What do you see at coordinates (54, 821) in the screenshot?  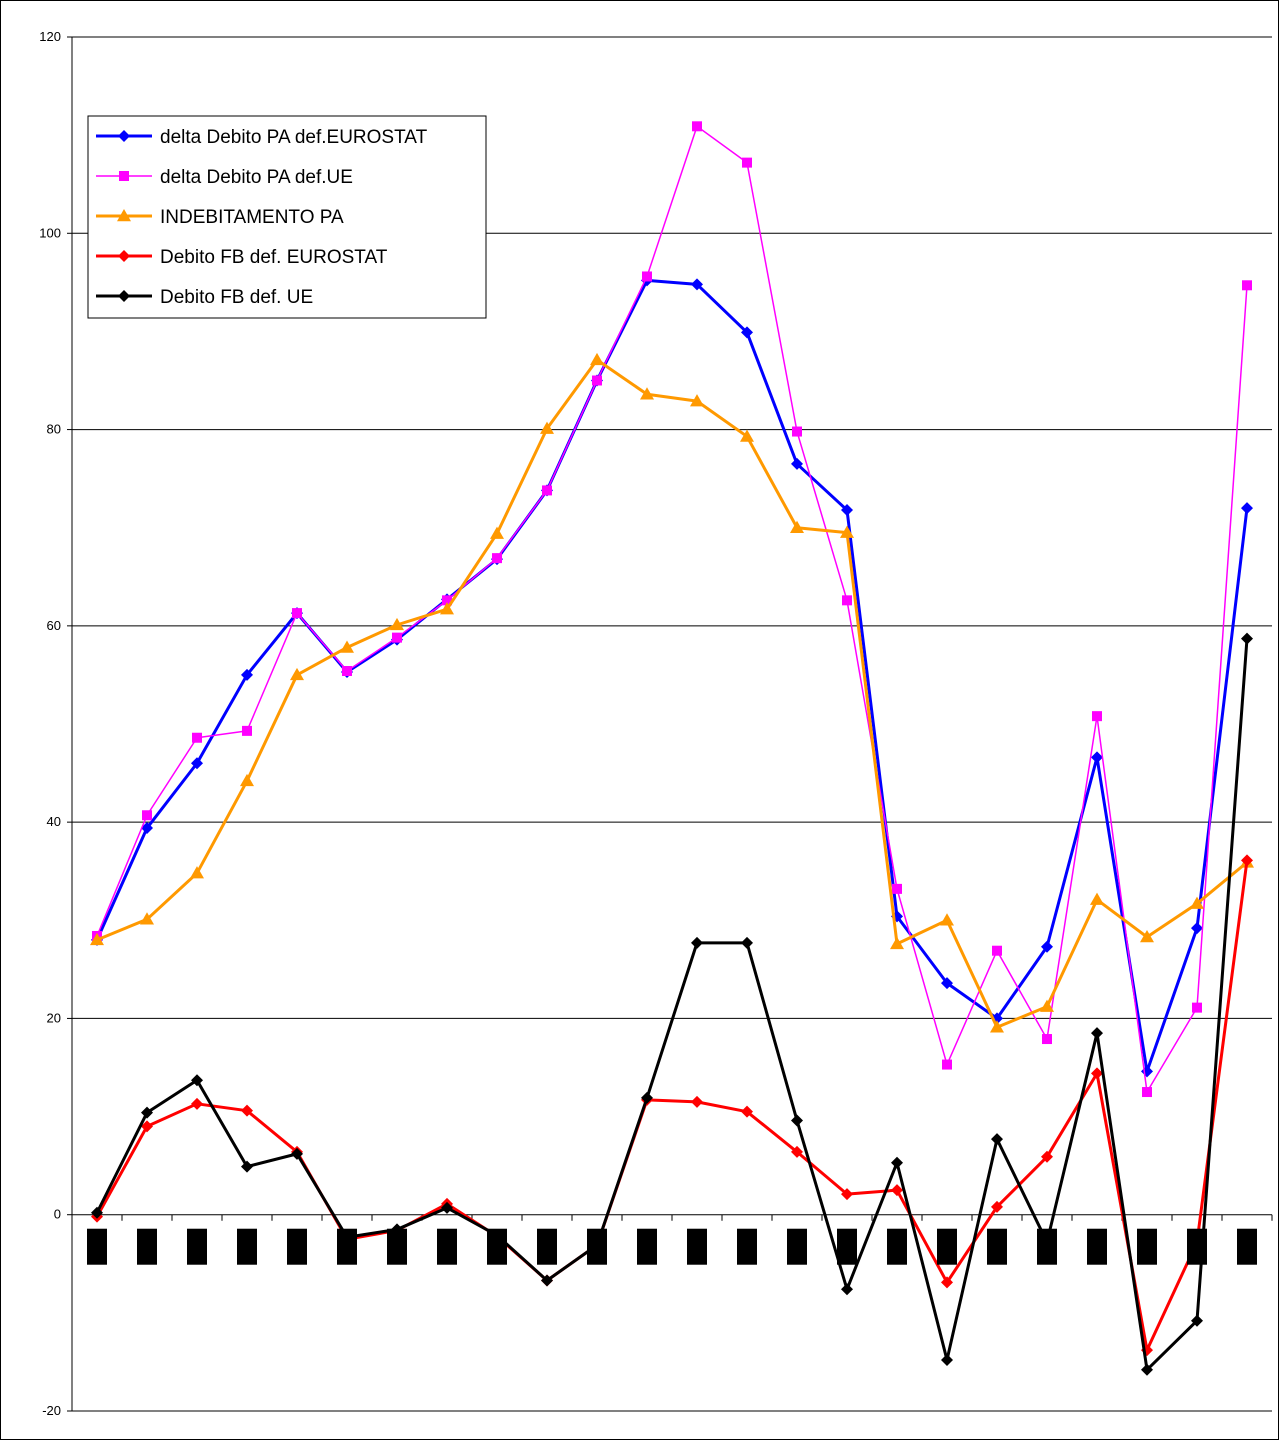 I see `y-tick-label: 40` at bounding box center [54, 821].